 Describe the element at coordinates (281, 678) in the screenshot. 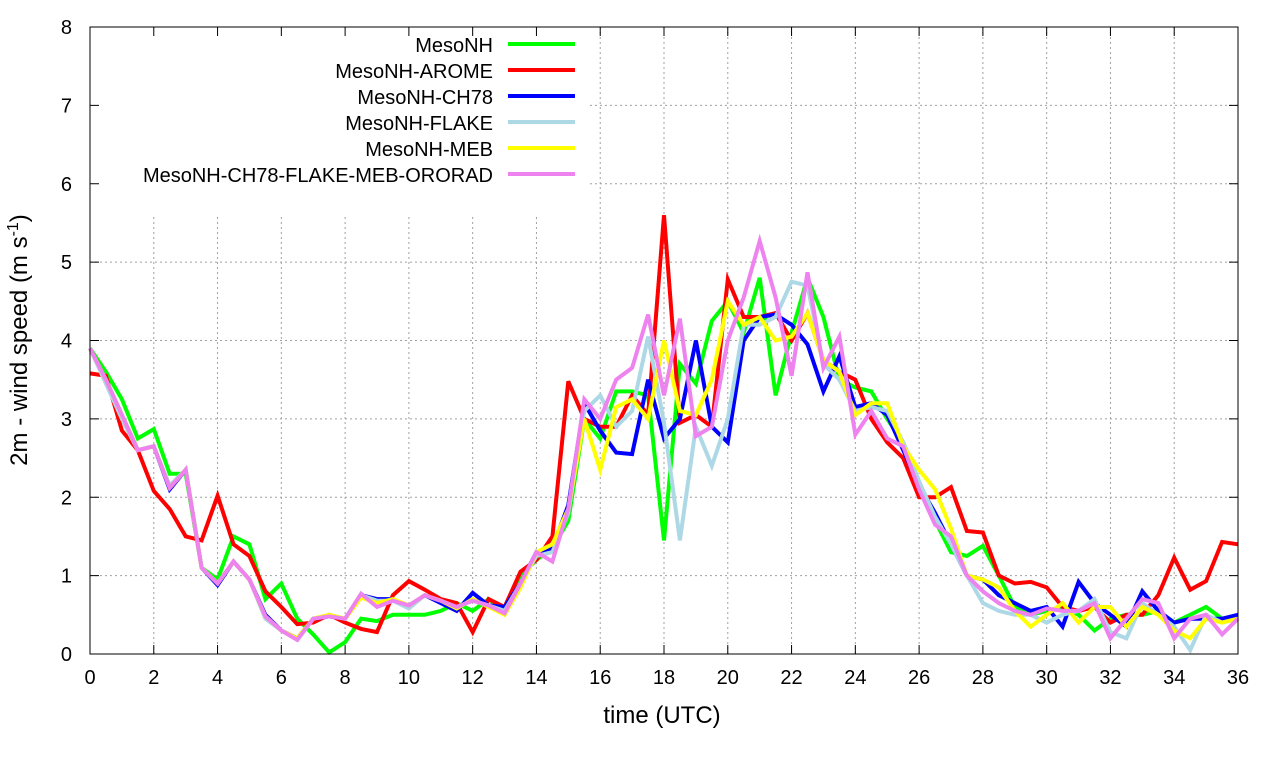

I see `x-tick-label: 6` at that location.